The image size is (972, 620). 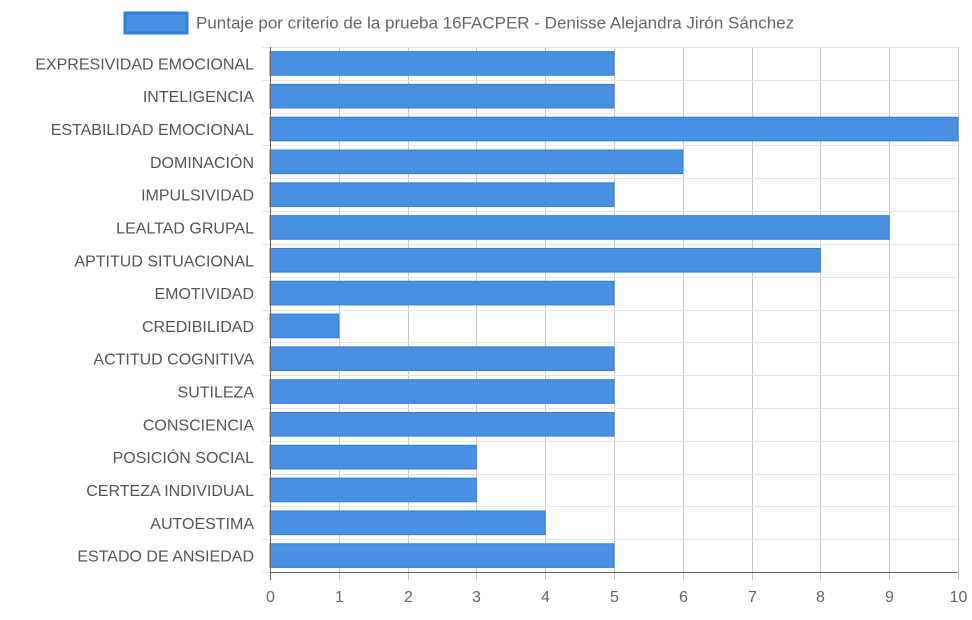 What do you see at coordinates (216, 393) in the screenshot?
I see `y-category-label: SUTILEZA` at bounding box center [216, 393].